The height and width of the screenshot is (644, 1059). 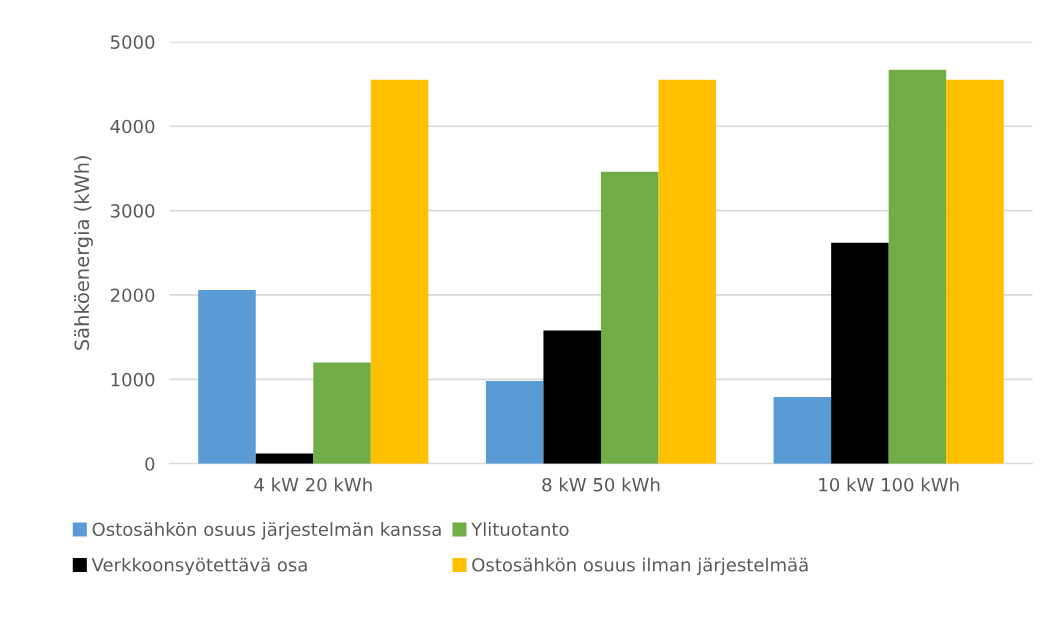 I want to click on legend-label: Verkkoonsyötettävä osa, so click(x=199, y=566).